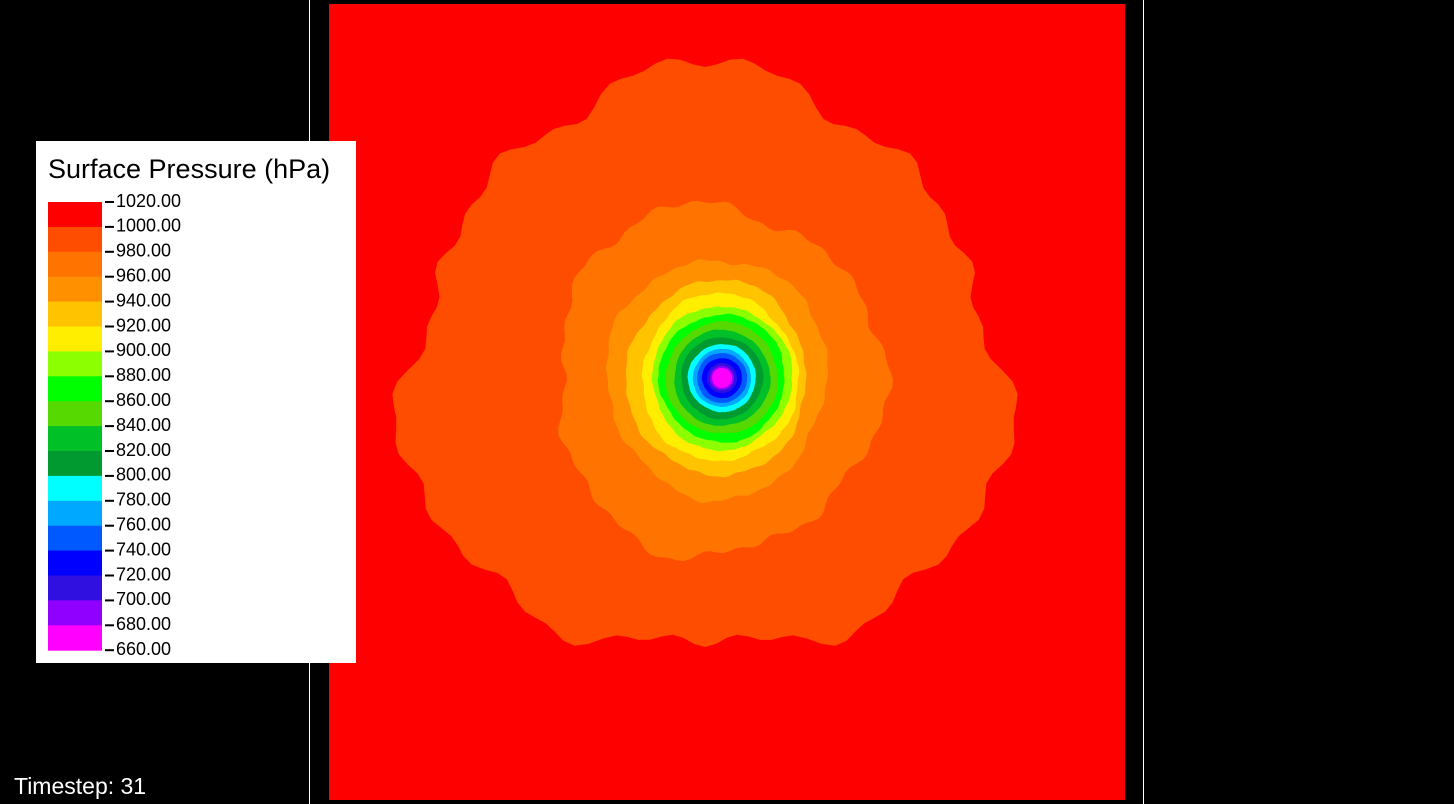  What do you see at coordinates (143, 425) in the screenshot?
I see `legend-label: 840.00` at bounding box center [143, 425].